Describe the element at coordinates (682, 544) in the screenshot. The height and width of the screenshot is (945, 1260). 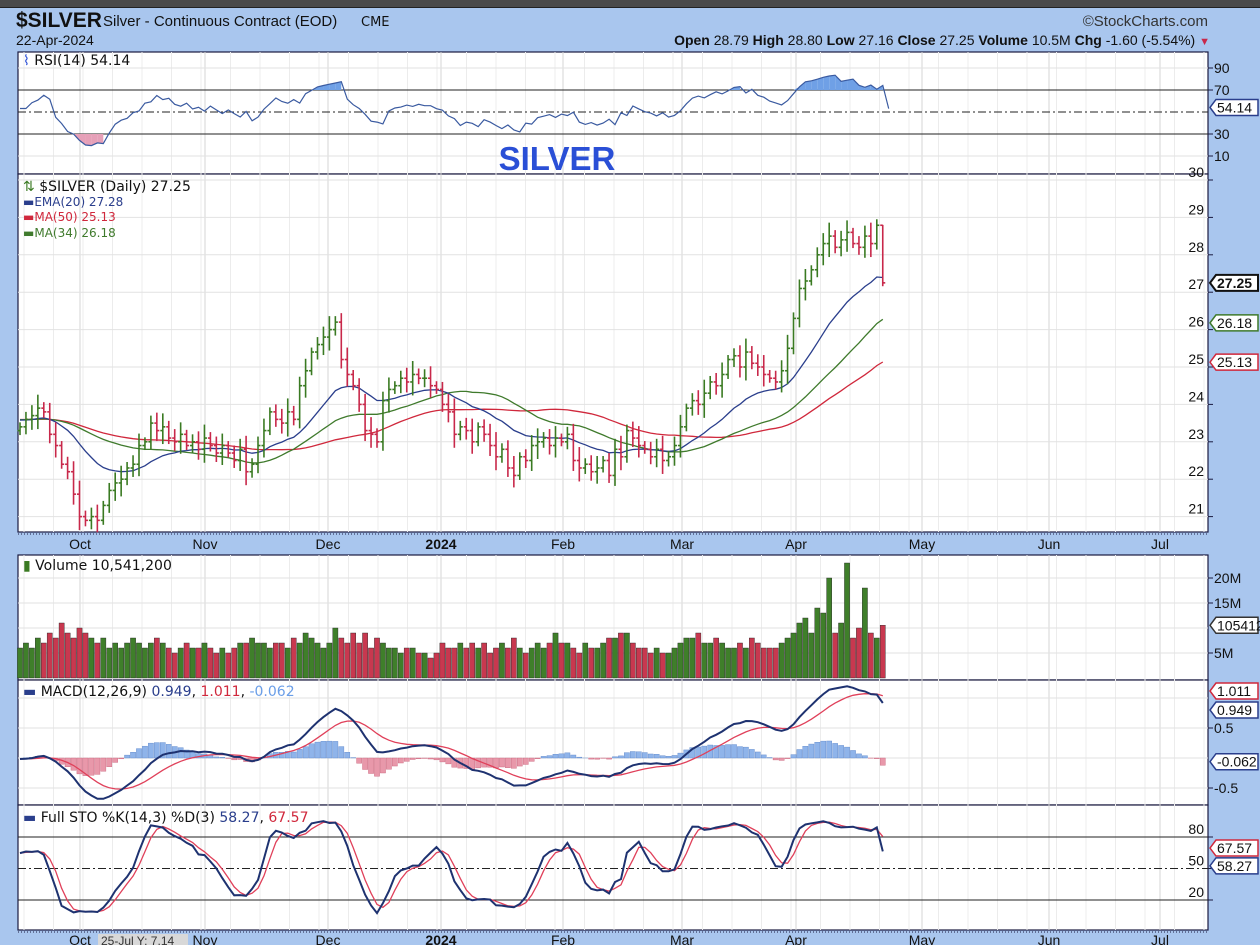
I see `x-tick-label: Mar` at that location.